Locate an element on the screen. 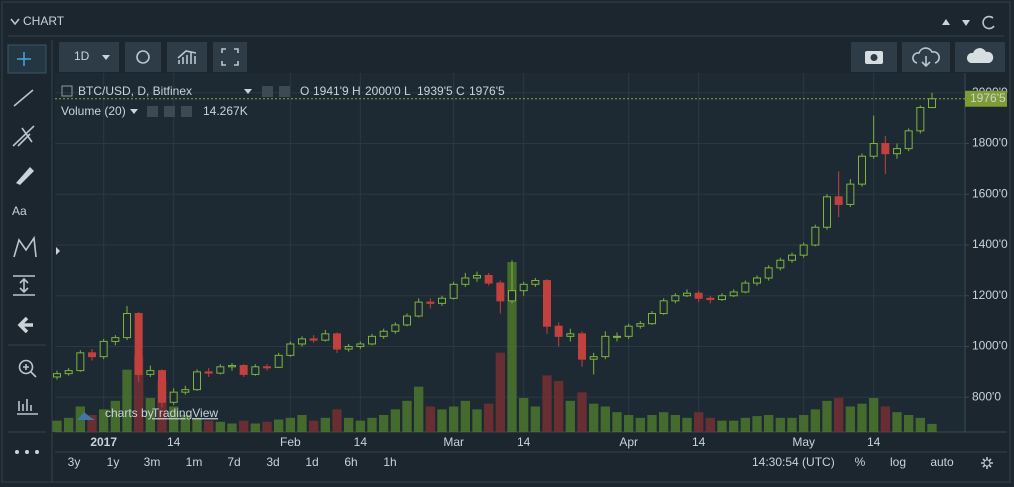  settings-button is located at coordinates (143, 57).